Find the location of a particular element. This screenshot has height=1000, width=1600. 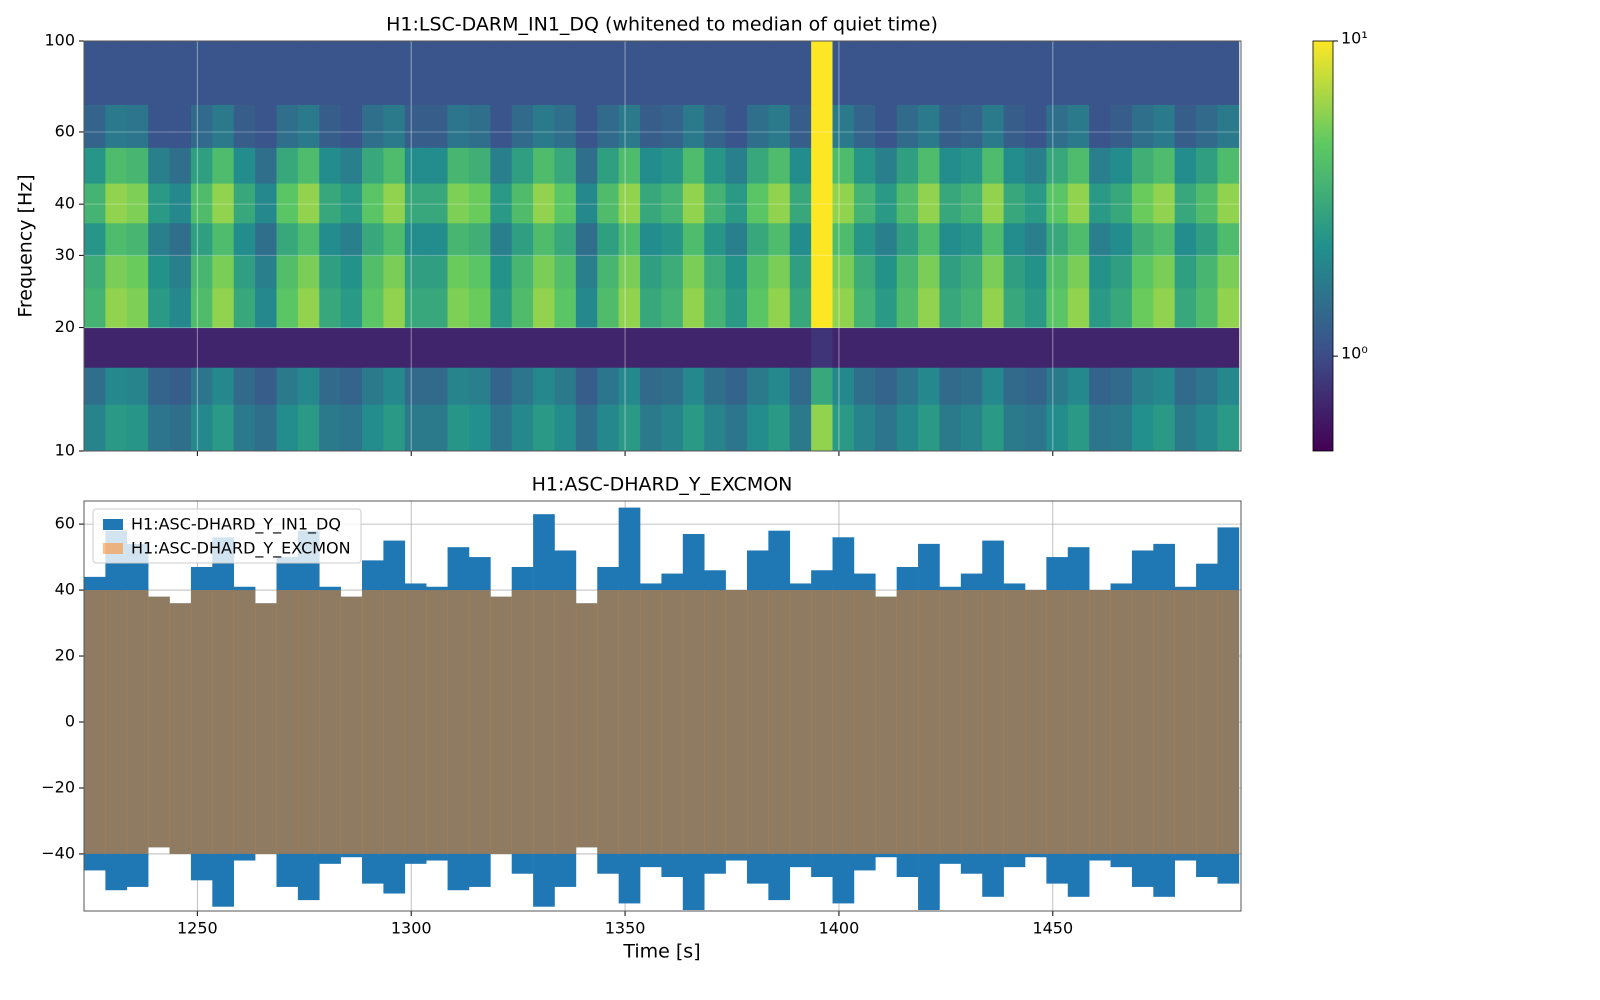

legend-label: H1:ASC-DHARD_Y_EXCMON is located at coordinates (241, 549).